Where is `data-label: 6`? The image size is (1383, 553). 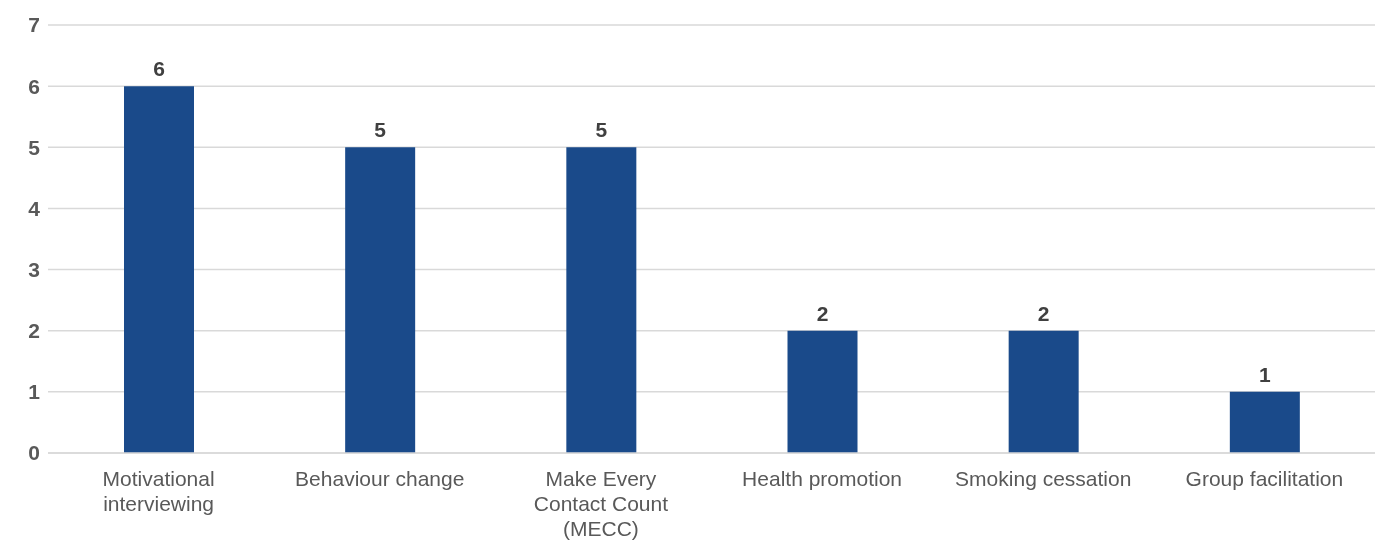 data-label: 6 is located at coordinates (159, 69).